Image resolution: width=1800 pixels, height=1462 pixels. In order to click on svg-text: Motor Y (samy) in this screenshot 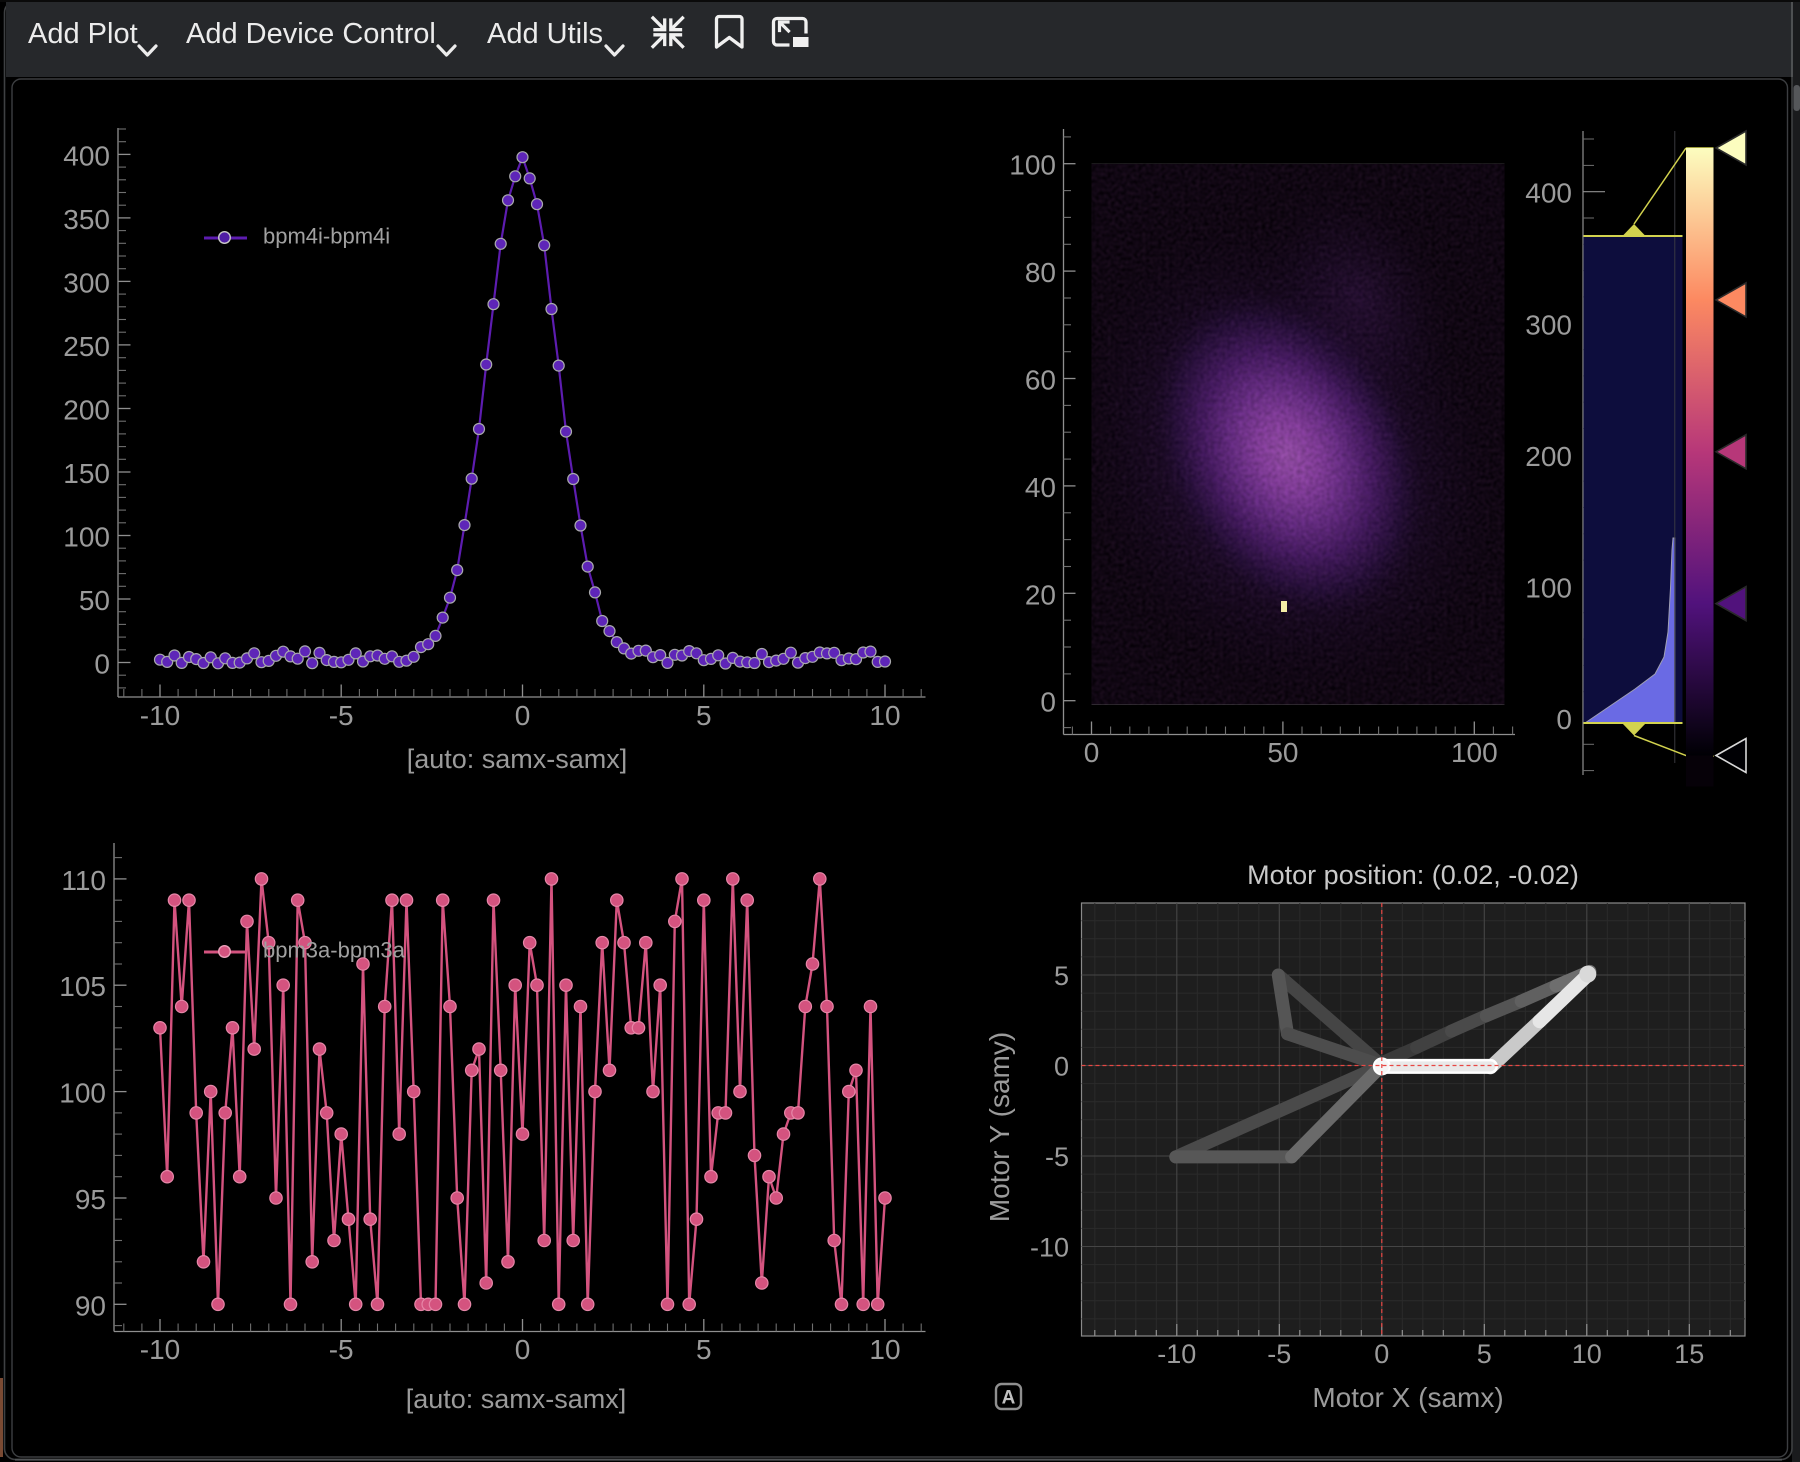, I will do `click(999, 1127)`.